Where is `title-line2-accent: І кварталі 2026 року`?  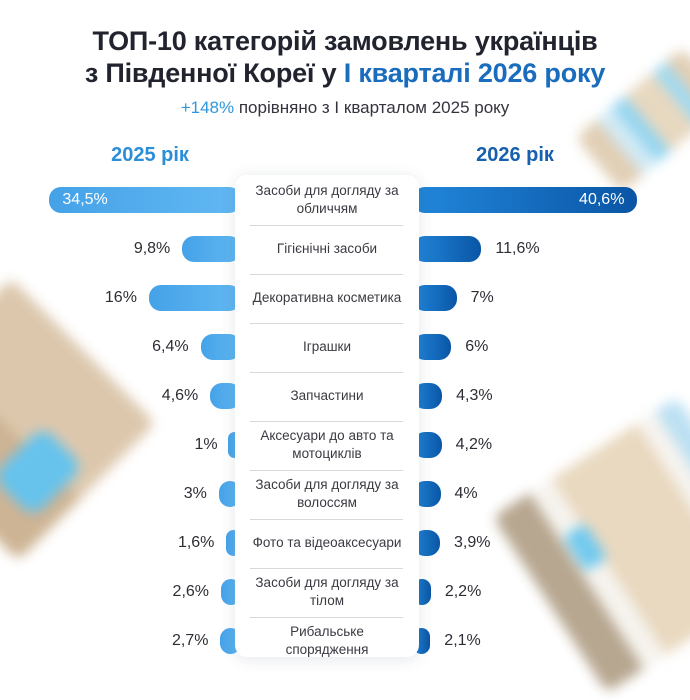
title-line2-accent: І кварталі 2026 року is located at coordinates (474, 73).